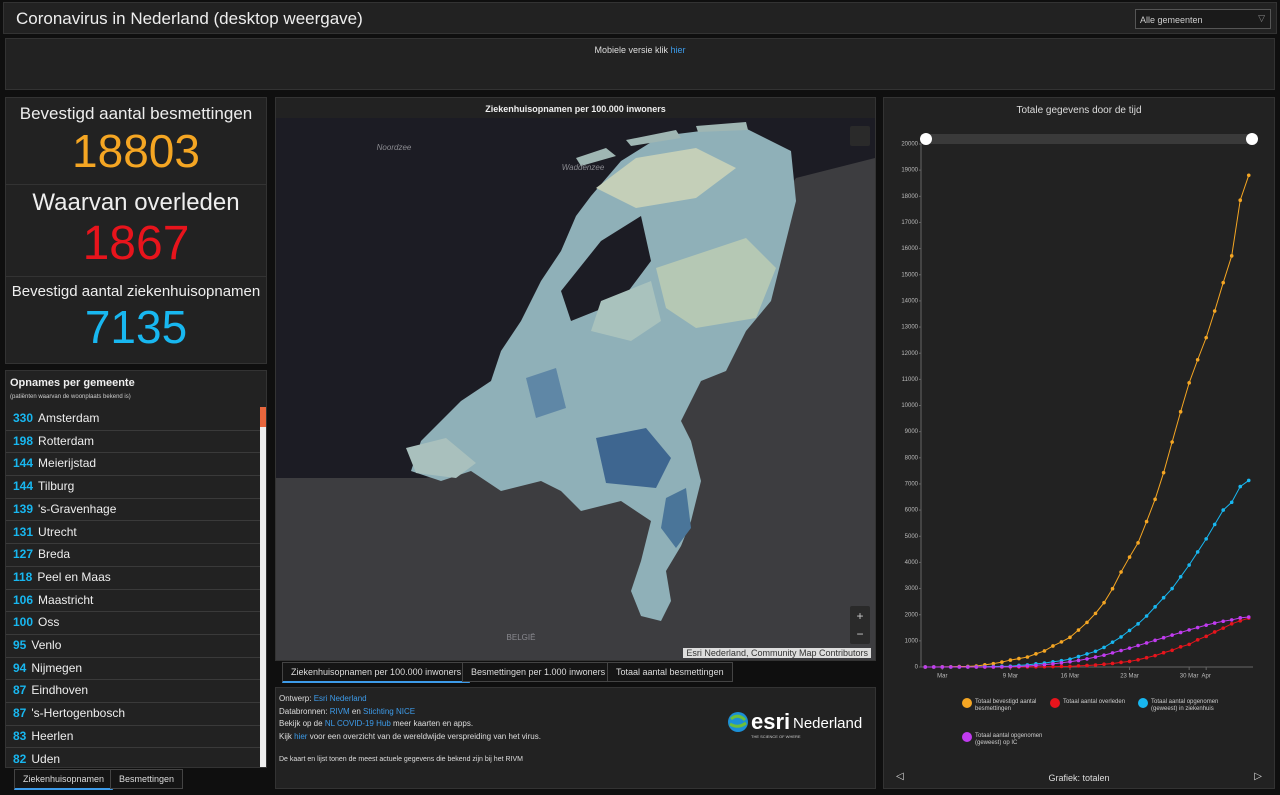 This screenshot has width=1280, height=795. What do you see at coordinates (20, 690) in the screenshot?
I see `row-count: 87` at bounding box center [20, 690].